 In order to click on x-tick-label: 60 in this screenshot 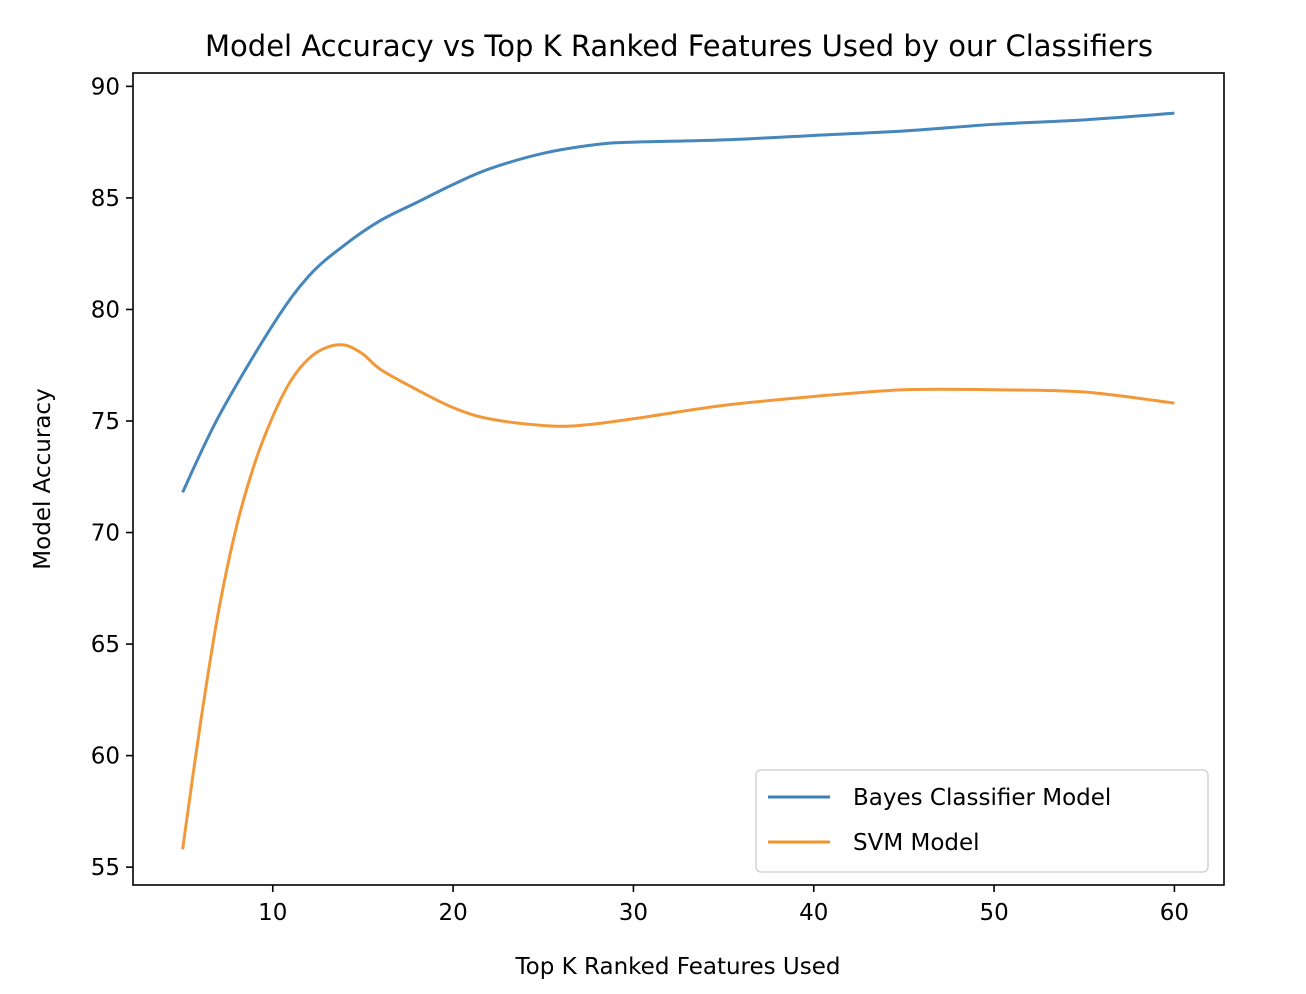, I will do `click(1174, 913)`.